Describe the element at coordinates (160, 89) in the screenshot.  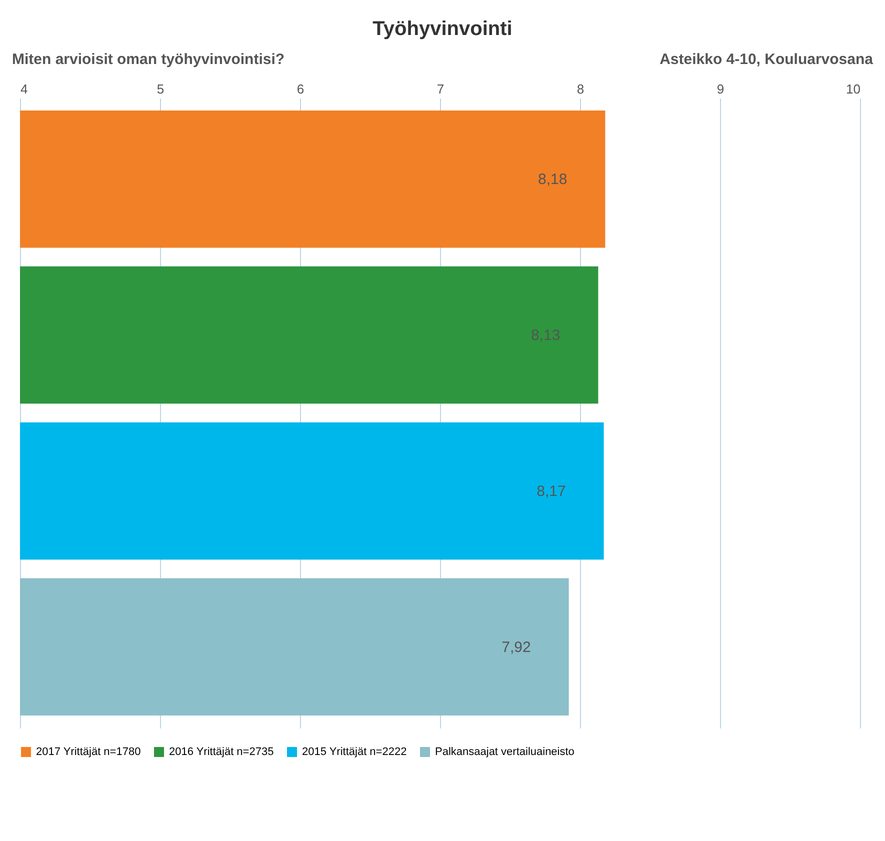
I see `x-tick-label: 5` at that location.